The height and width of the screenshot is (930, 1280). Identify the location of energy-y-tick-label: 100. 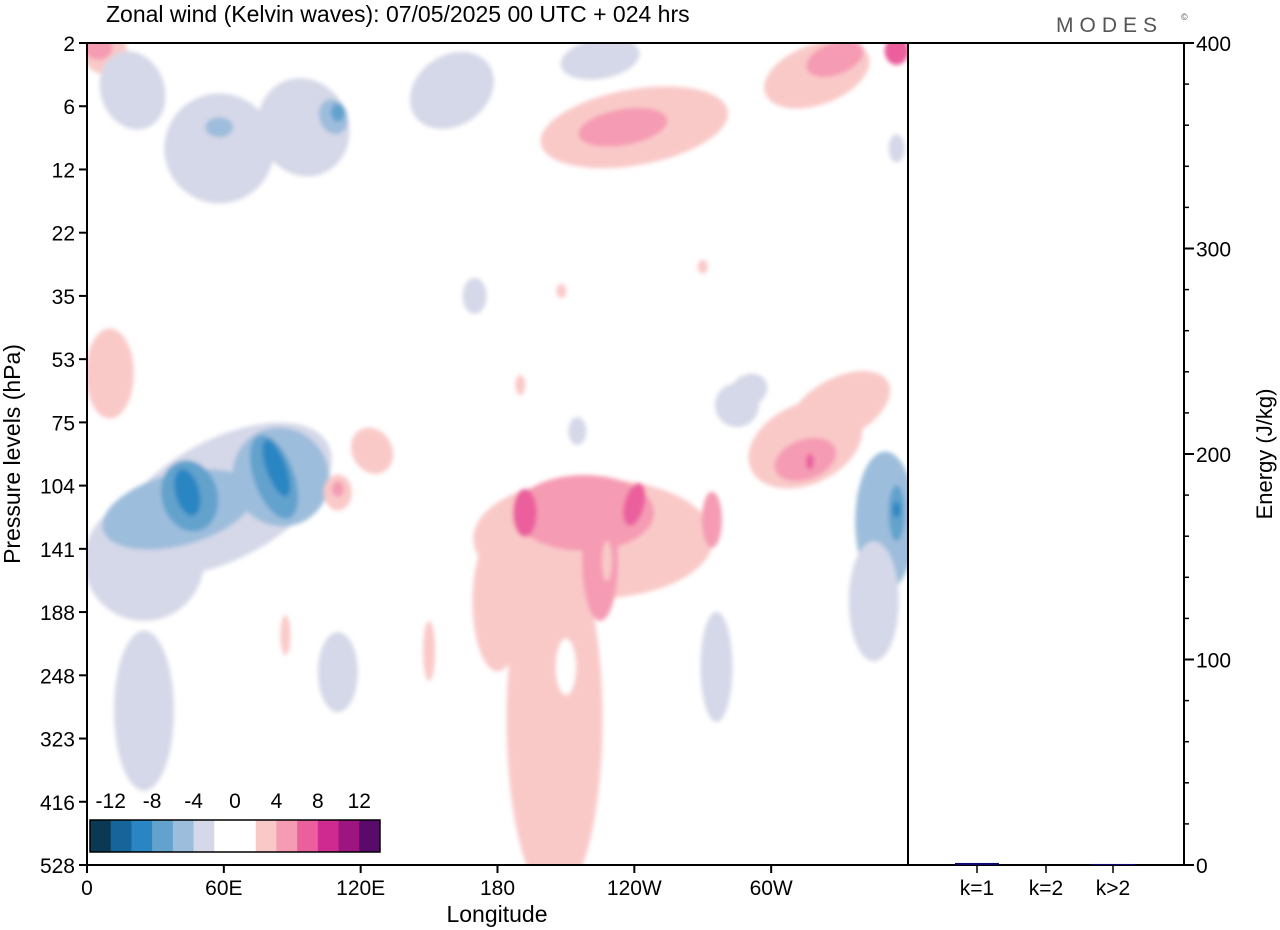
(1213, 661).